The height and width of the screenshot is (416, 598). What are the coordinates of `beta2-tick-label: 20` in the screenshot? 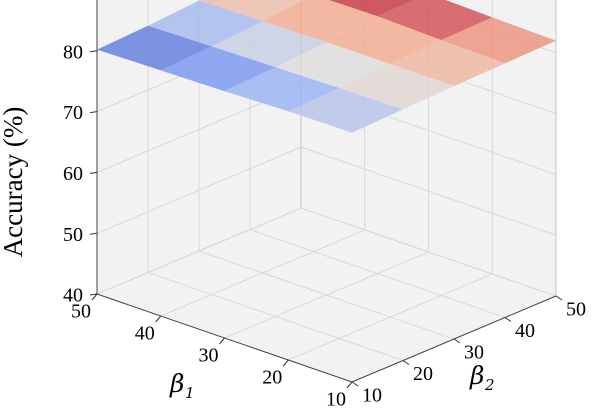 It's located at (423, 374).